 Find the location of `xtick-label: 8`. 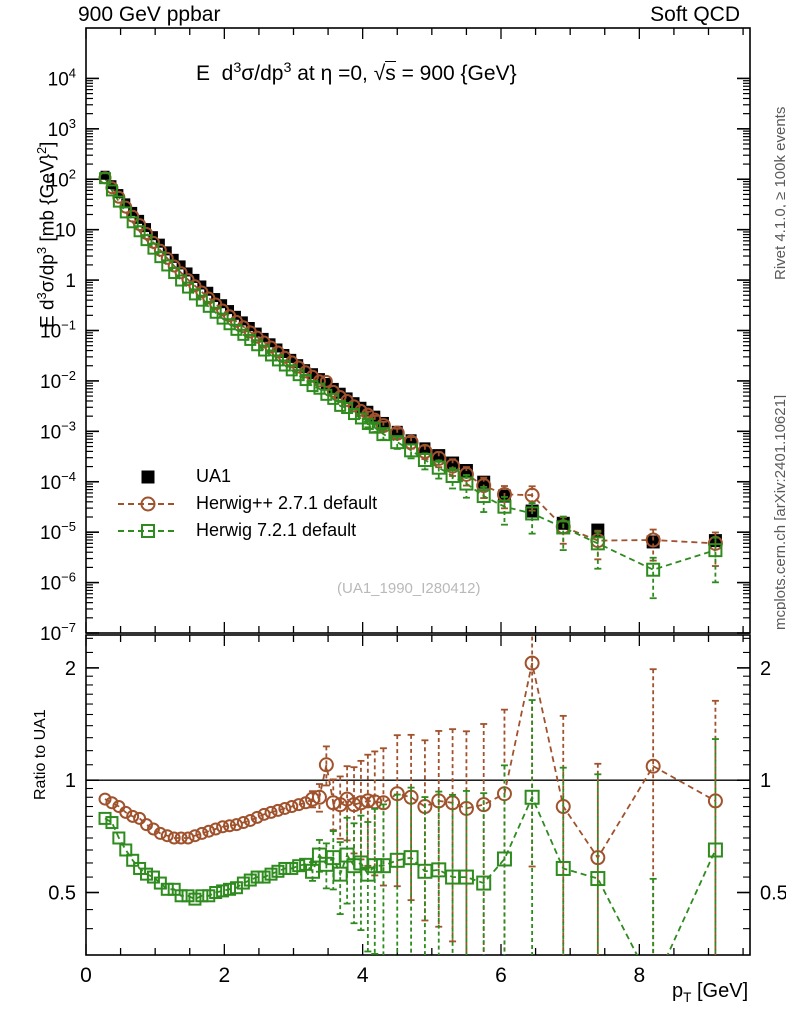

xtick-label: 8 is located at coordinates (639, 975).